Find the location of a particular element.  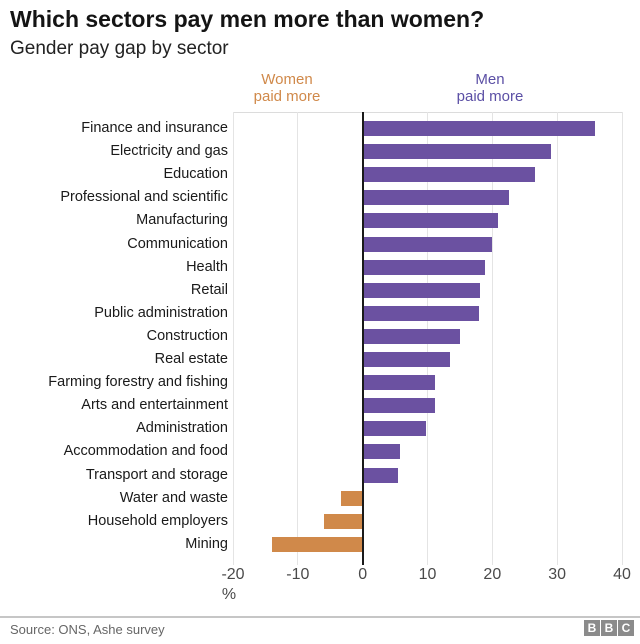

x-tick-label: 20 is located at coordinates (492, 574).